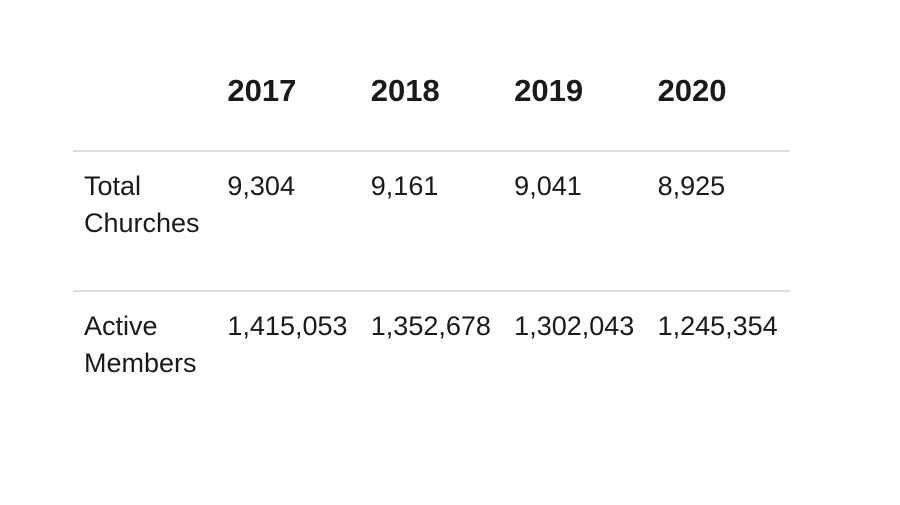 The image size is (900, 505). I want to click on header-row: 2017 2018 2019 2020, so click(431, 106).